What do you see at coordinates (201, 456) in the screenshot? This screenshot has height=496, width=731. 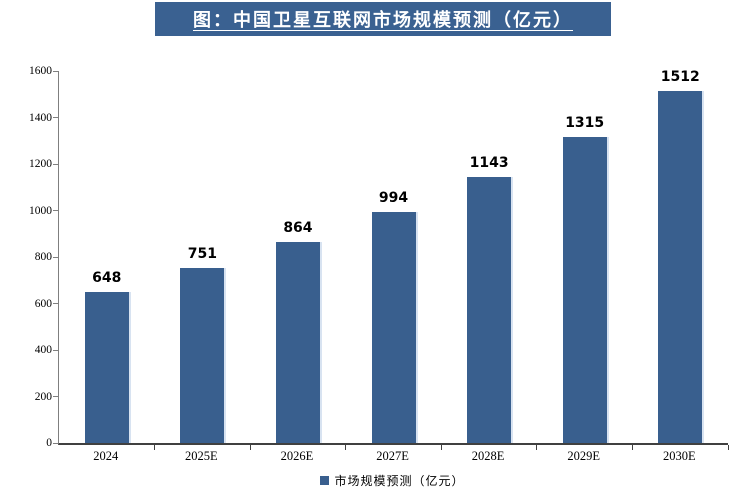 I see `x-axis-label: 2025E` at bounding box center [201, 456].